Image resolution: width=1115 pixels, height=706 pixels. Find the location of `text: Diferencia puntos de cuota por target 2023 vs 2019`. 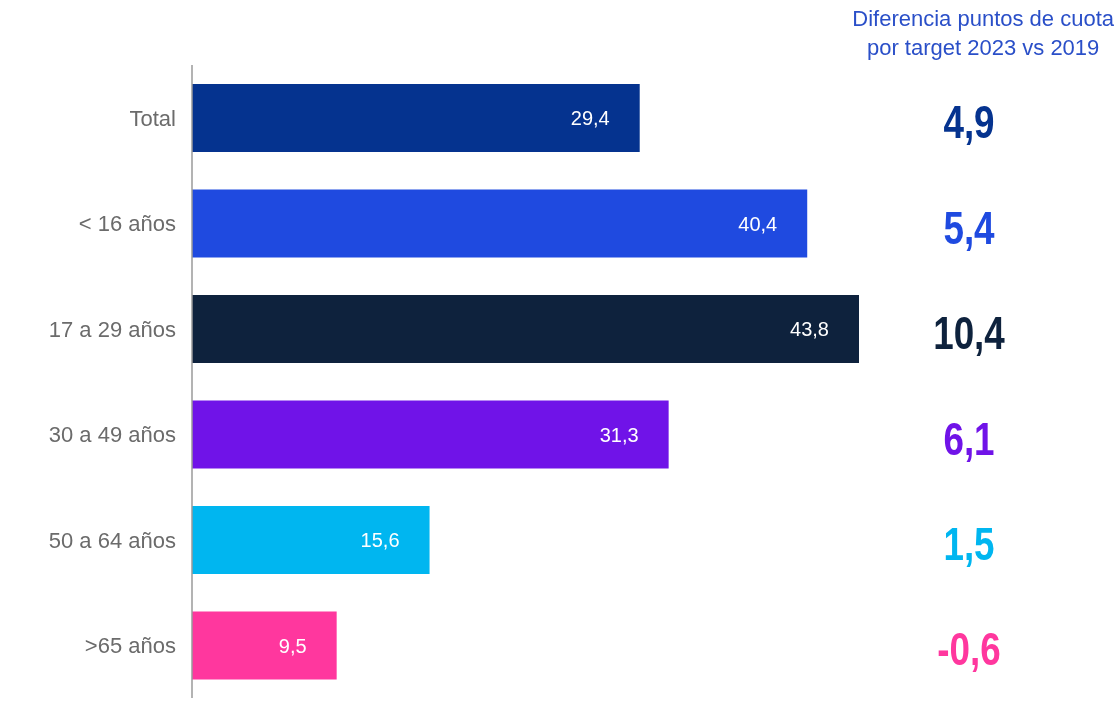

text: Diferencia puntos de cuota por target 2023 vs 2019 is located at coordinates (983, 33).